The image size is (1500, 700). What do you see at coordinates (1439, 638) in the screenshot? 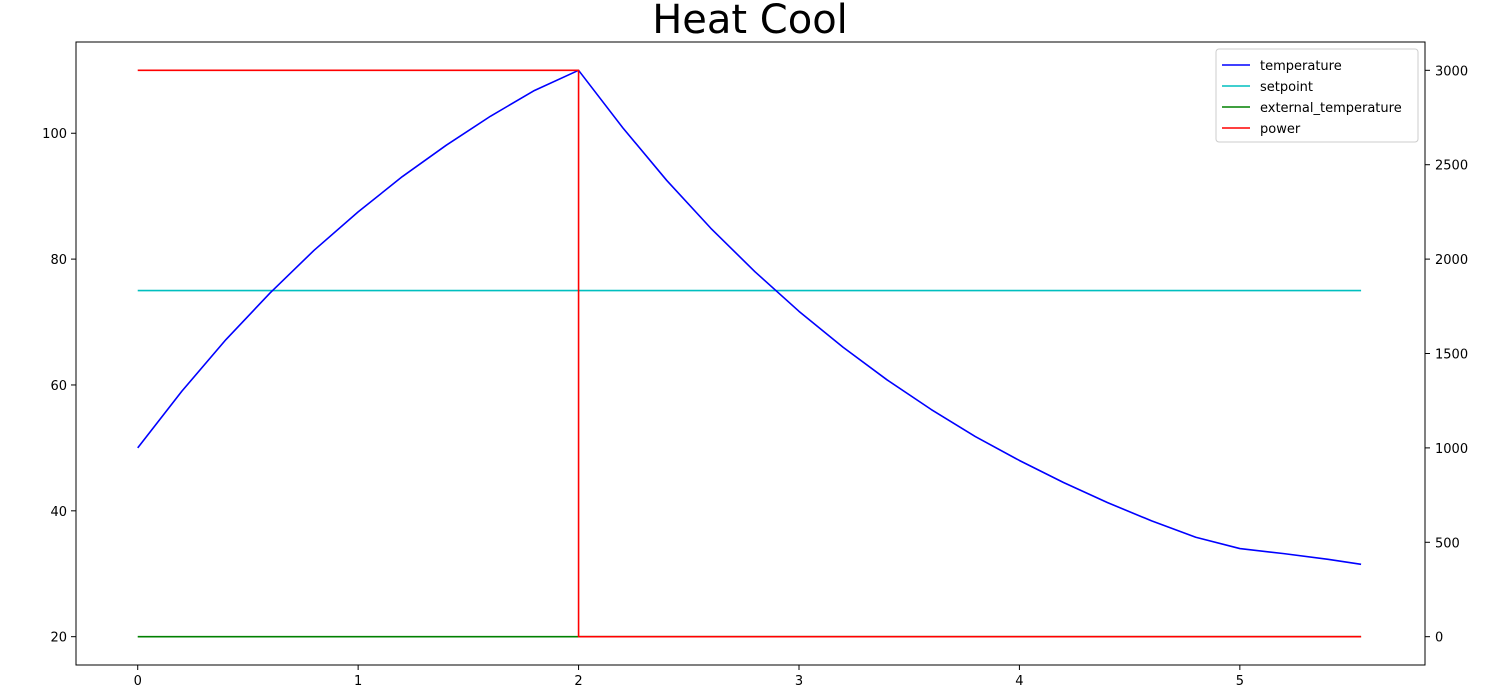
I see `y2-tick-label: 0` at bounding box center [1439, 638].